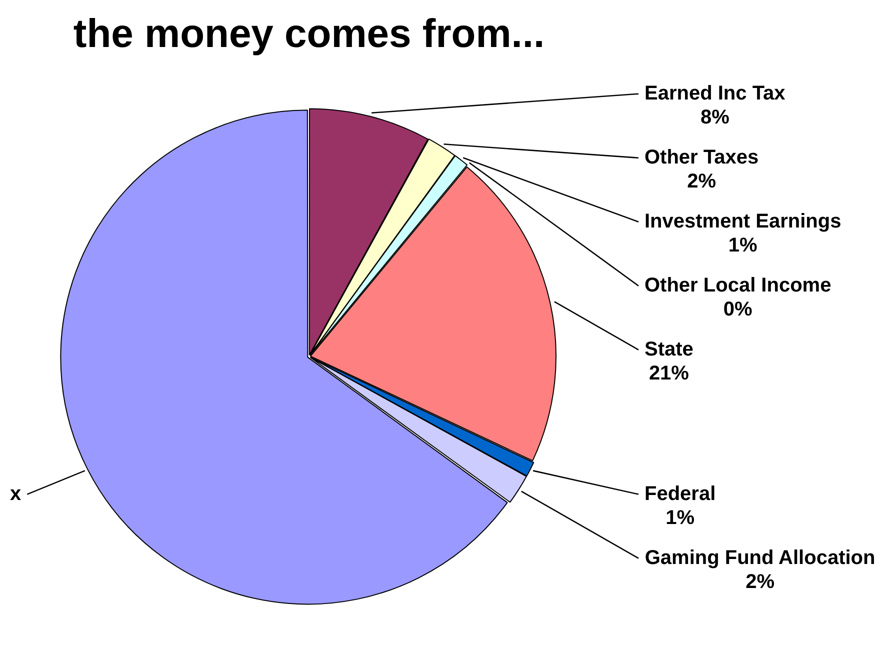  Describe the element at coordinates (760, 557) in the screenshot. I see `slice-label: Gaming Fund Allocation` at that location.